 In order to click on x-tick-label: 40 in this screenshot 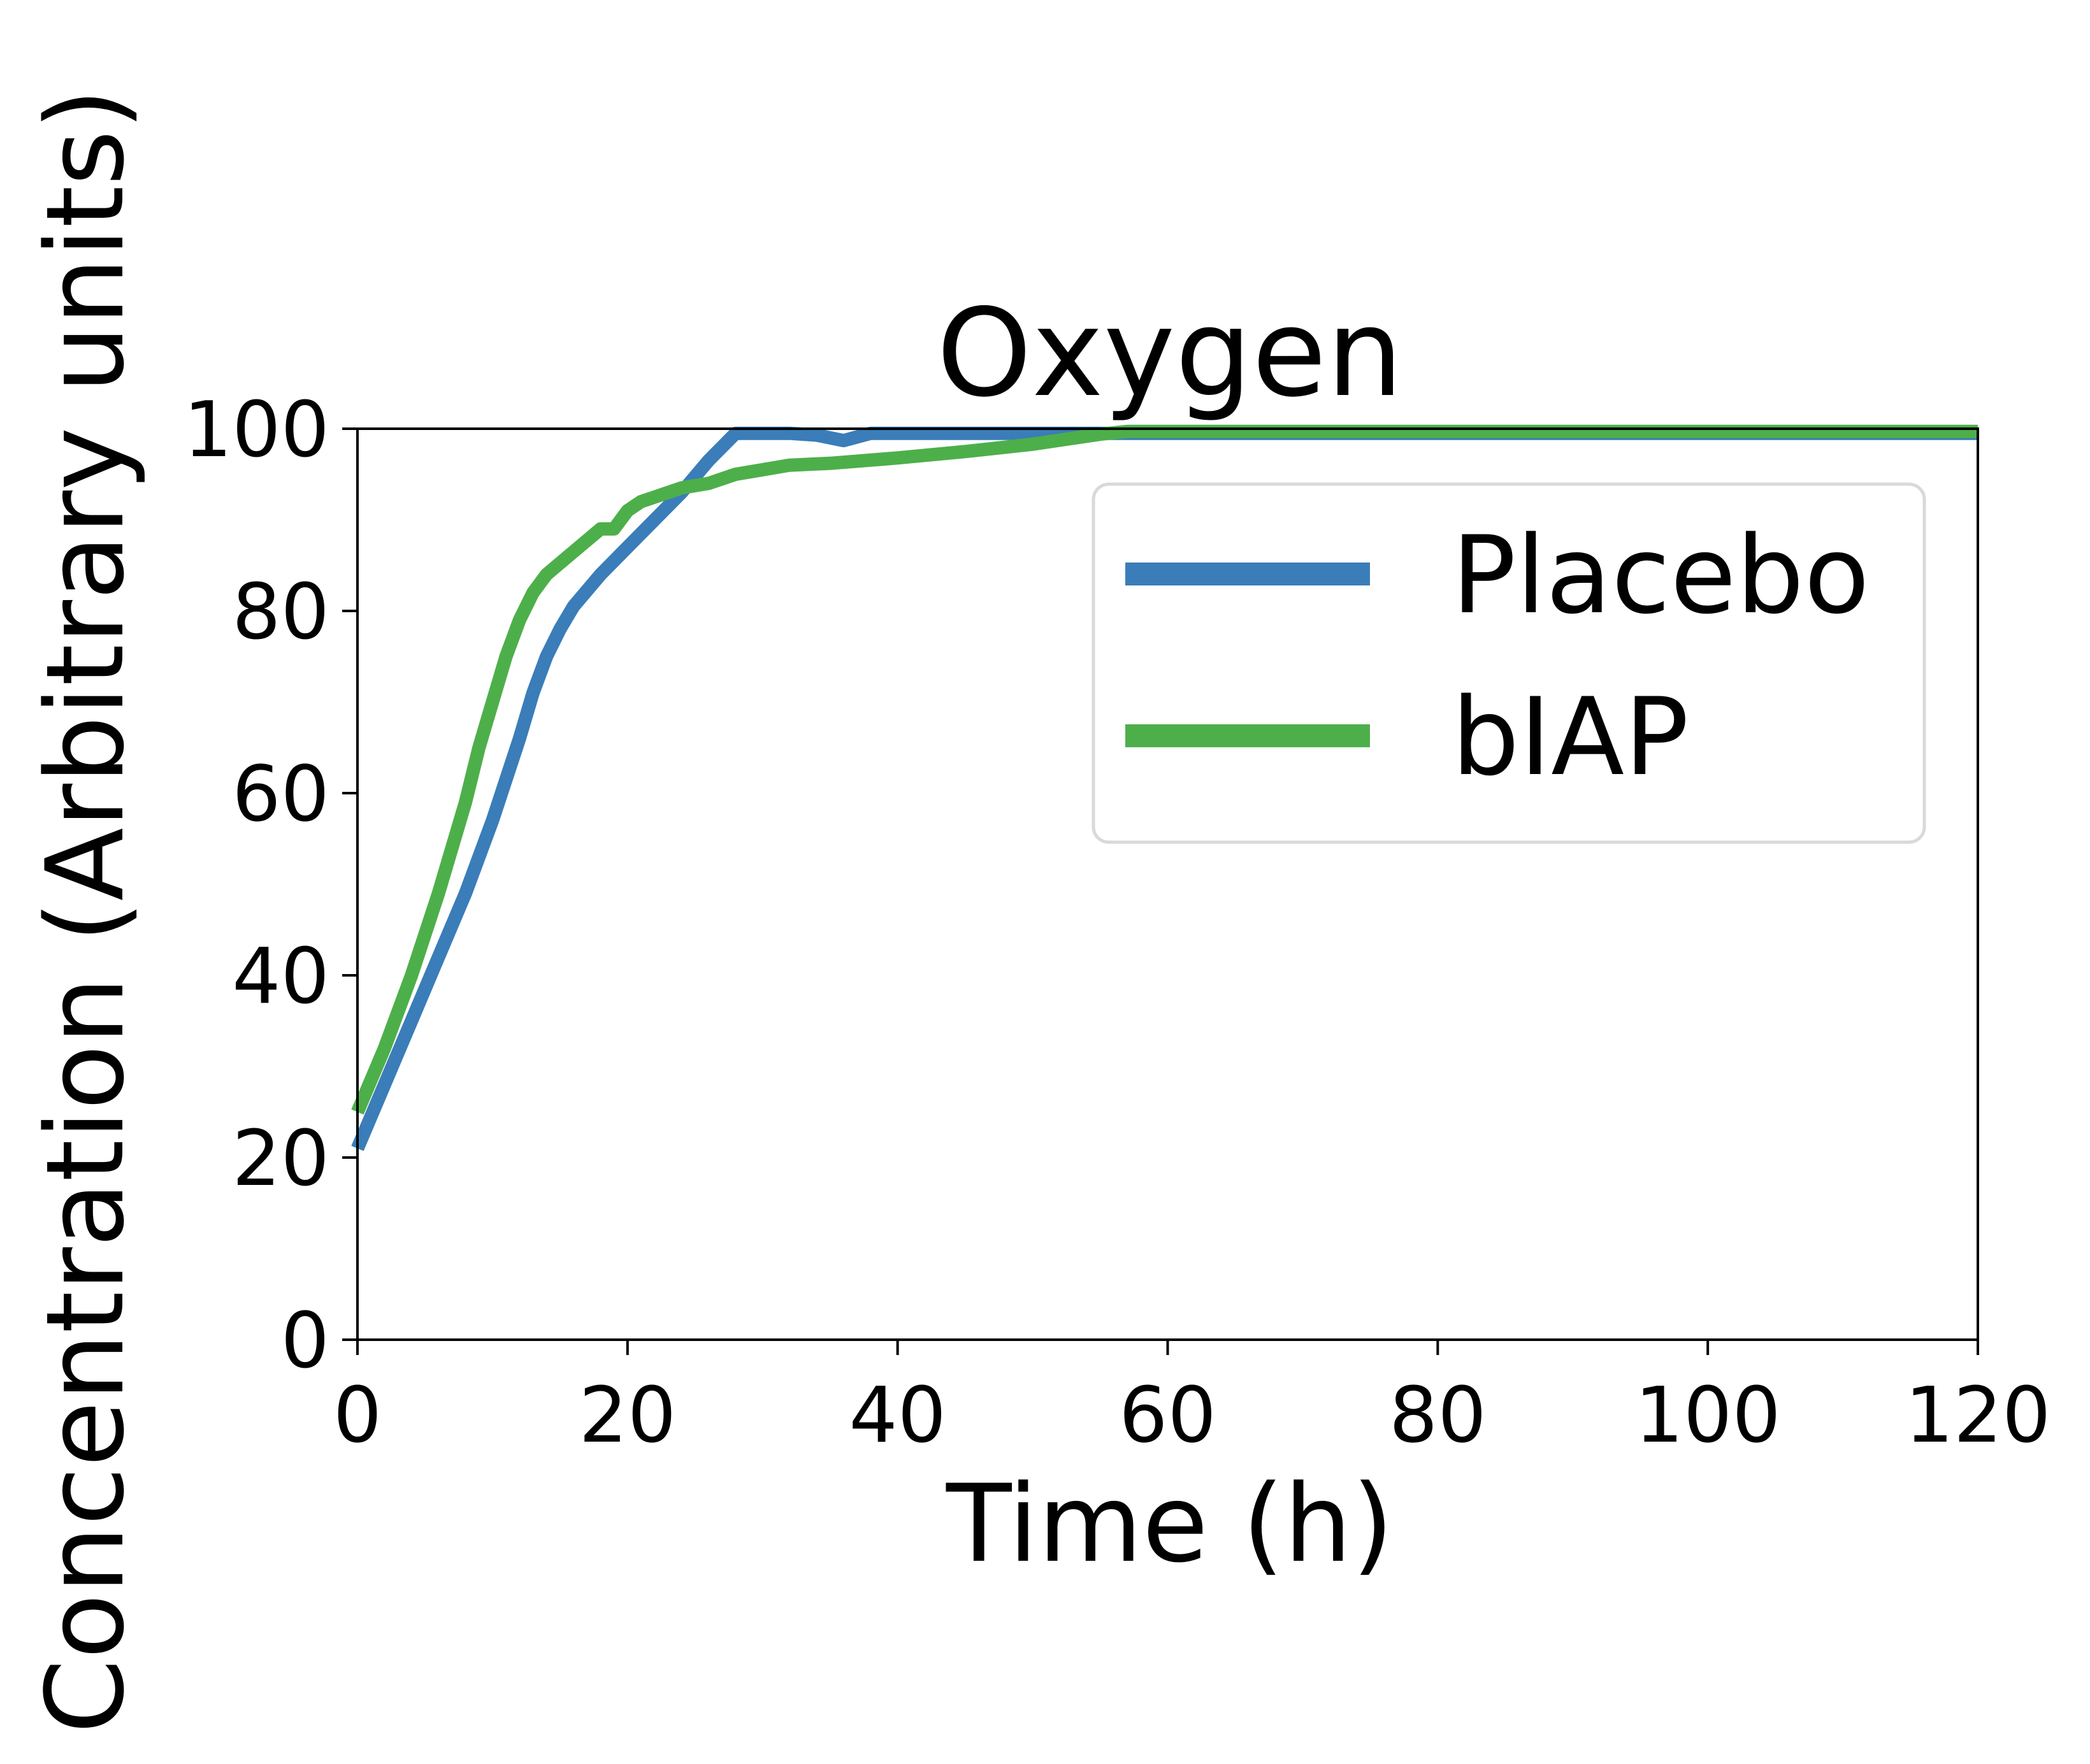, I will do `click(897, 1416)`.